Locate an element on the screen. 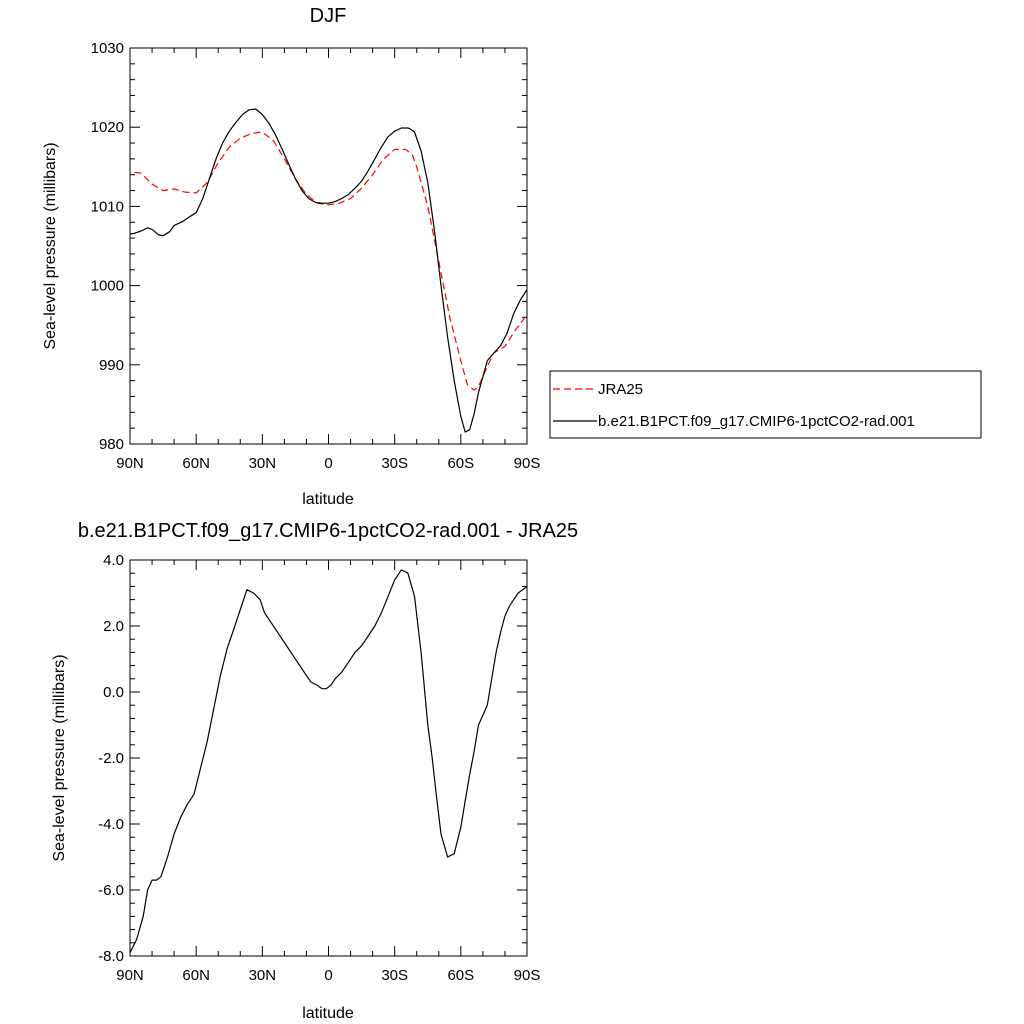 The height and width of the screenshot is (1024, 1024). top-xtick-label: 30S is located at coordinates (394, 463).